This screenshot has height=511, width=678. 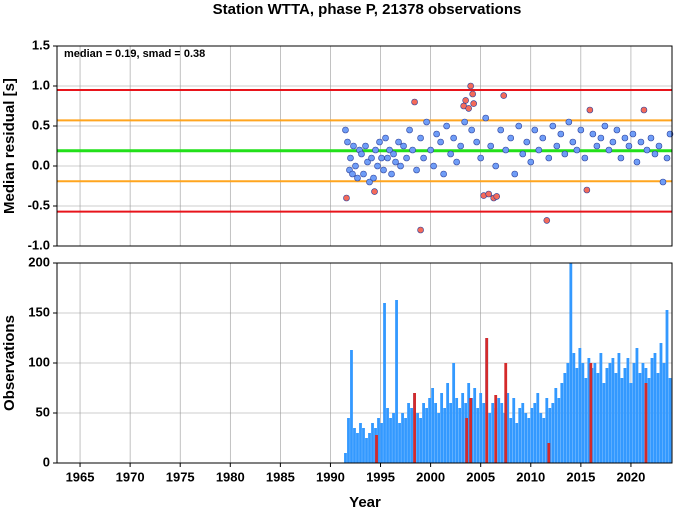 What do you see at coordinates (134, 54) in the screenshot?
I see `annotation: median = 0.19, smad = 0.38` at bounding box center [134, 54].